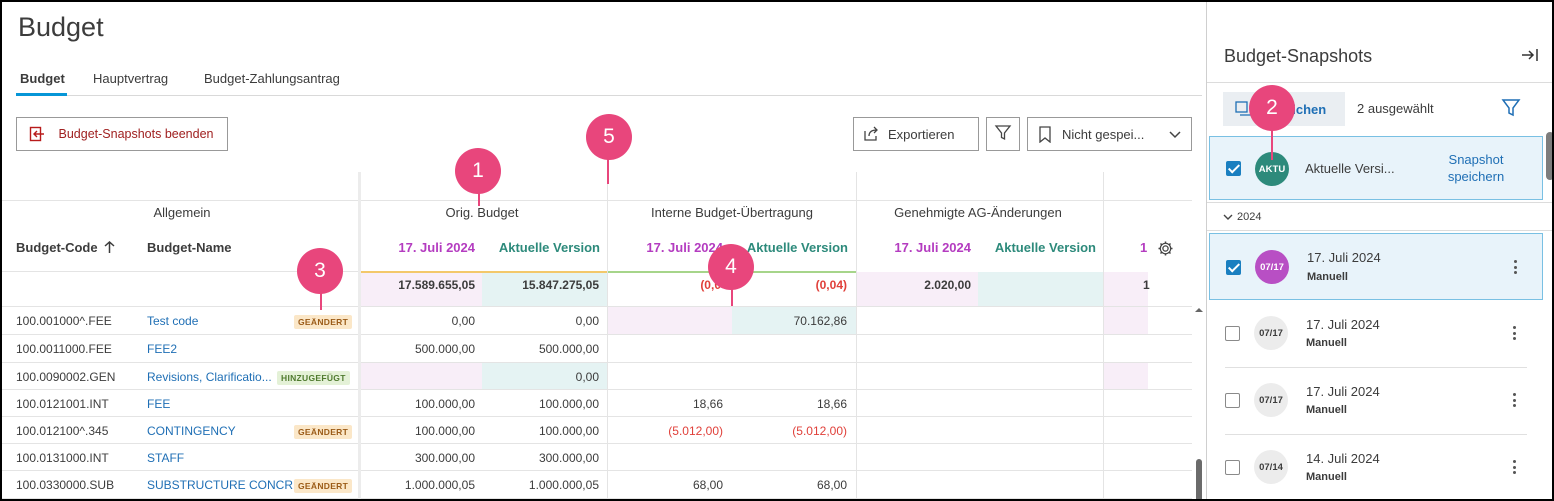 This screenshot has width=1554, height=501. Describe the element at coordinates (42, 78) in the screenshot. I see `tab-budget: Budget` at that location.